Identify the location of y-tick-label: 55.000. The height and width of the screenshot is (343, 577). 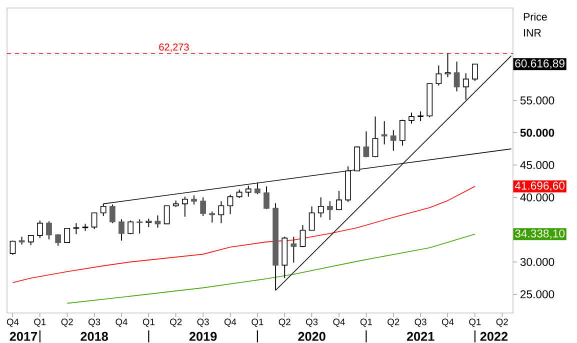
(537, 100).